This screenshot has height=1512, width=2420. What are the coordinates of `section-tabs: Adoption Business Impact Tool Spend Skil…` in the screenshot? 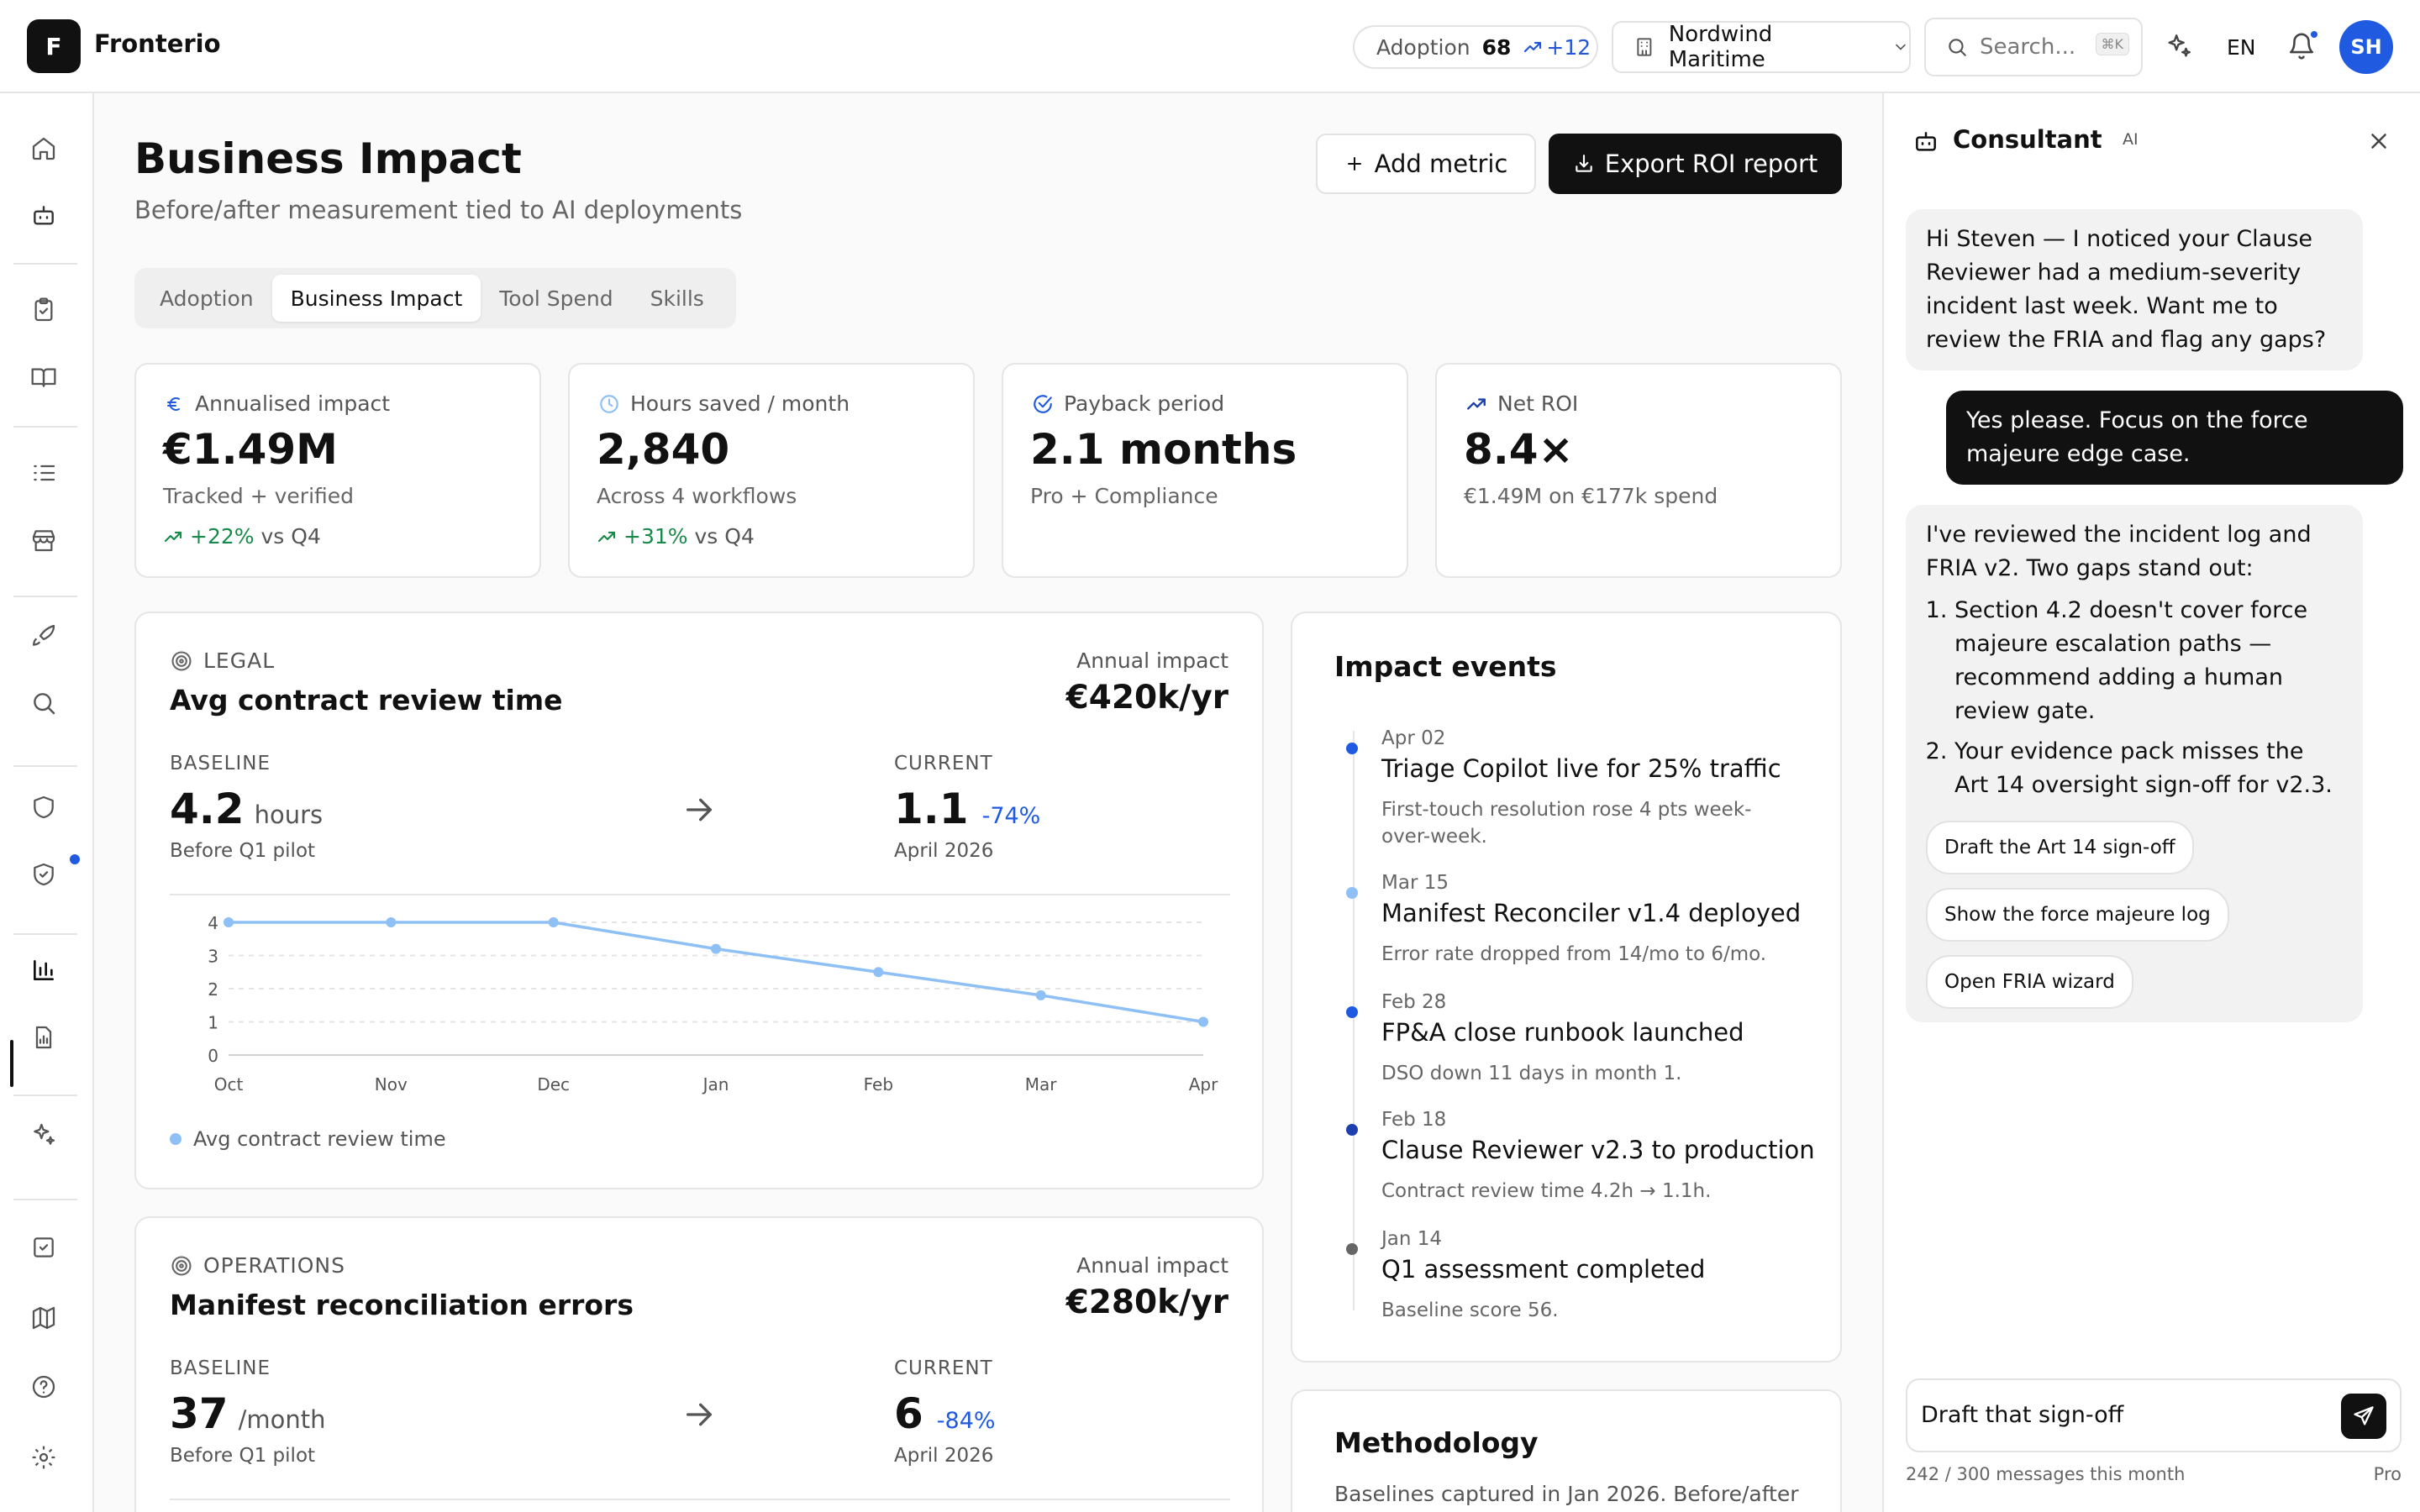 It's located at (435, 298).